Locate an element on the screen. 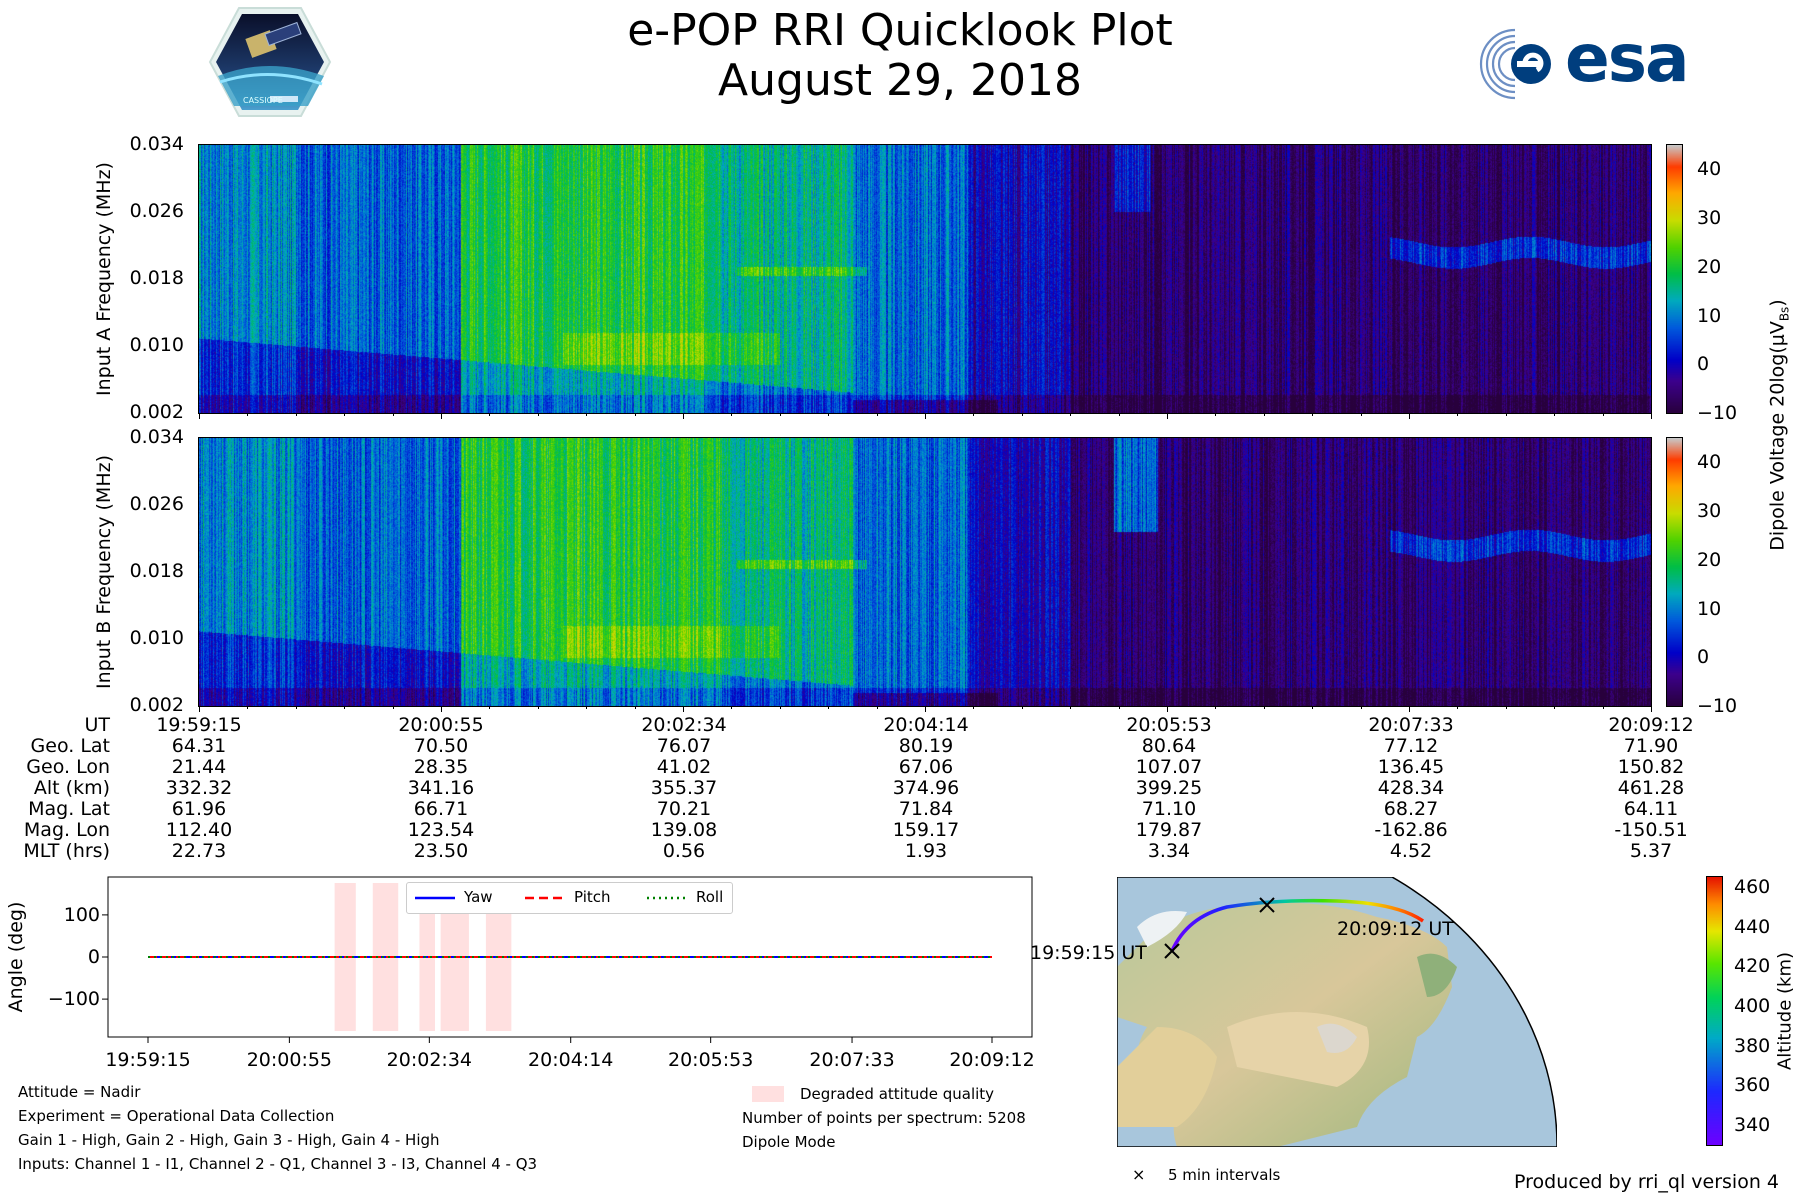 Image resolution: width=1800 pixels, height=1200 pixels. ephemeris-cell: 112.40 is located at coordinates (199, 830).